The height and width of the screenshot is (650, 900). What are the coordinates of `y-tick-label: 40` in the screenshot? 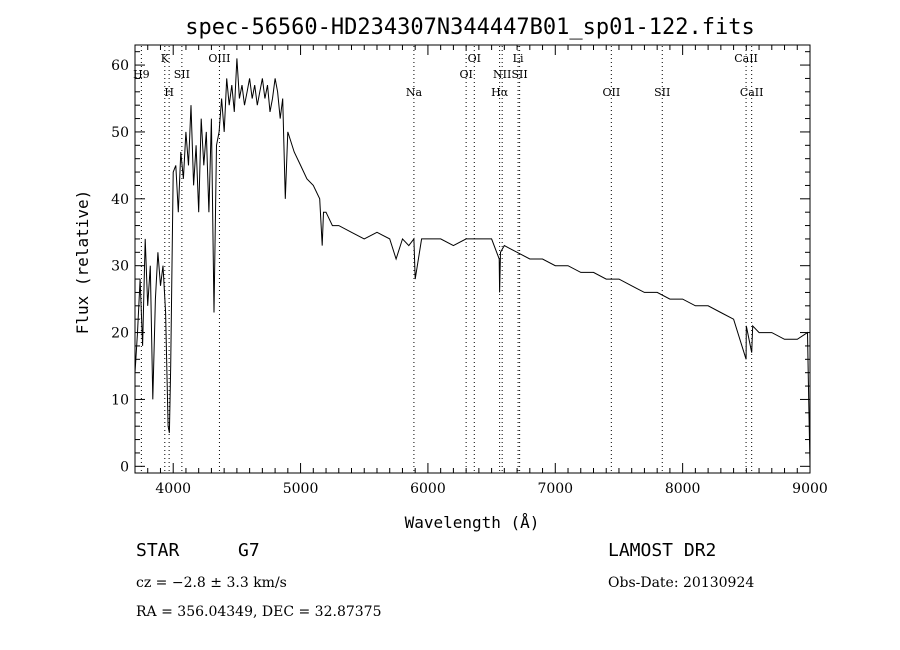 It's located at (120, 200).